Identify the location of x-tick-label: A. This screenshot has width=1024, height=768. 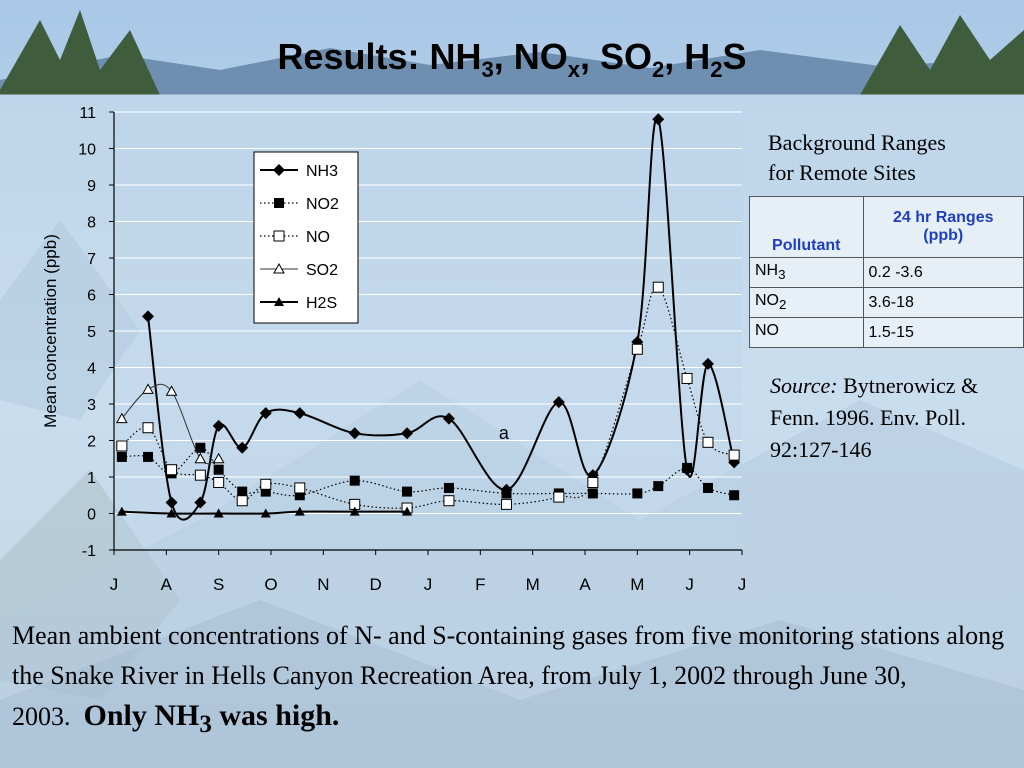
(167, 584).